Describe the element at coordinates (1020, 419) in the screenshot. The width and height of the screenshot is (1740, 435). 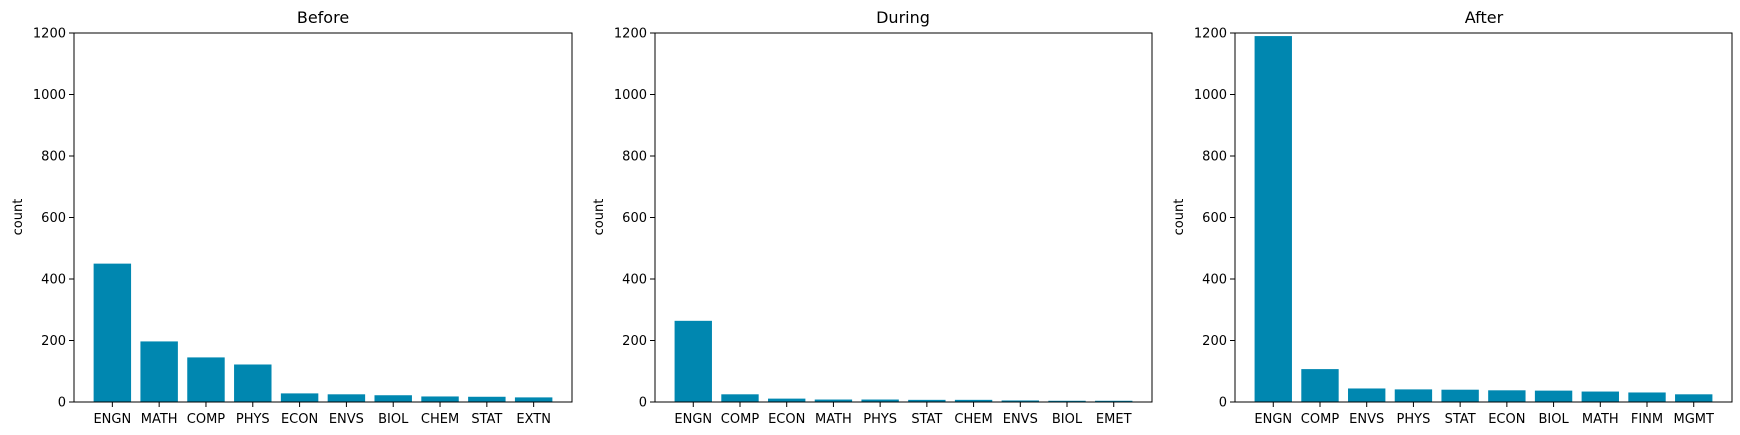
I see `x-tick-label-during-envs: ENVS` at that location.